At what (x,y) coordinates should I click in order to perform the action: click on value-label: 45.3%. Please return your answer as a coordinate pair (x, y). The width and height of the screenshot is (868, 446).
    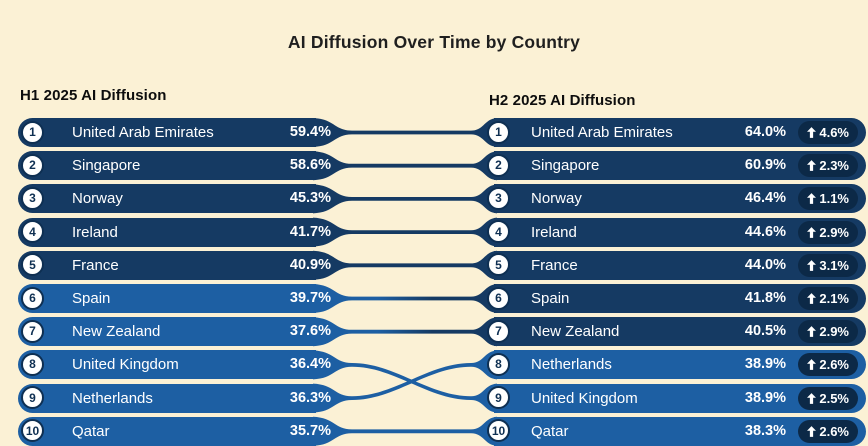
    Looking at the image, I should click on (310, 198).